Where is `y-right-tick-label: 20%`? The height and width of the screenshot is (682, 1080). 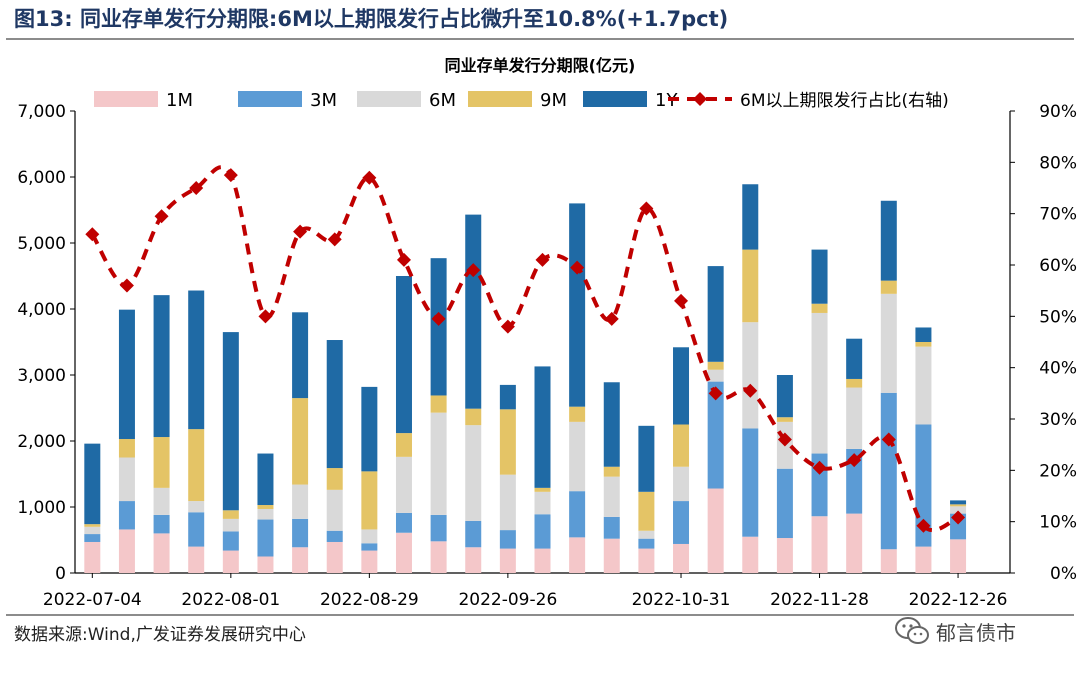 y-right-tick-label: 20% is located at coordinates (1058, 471).